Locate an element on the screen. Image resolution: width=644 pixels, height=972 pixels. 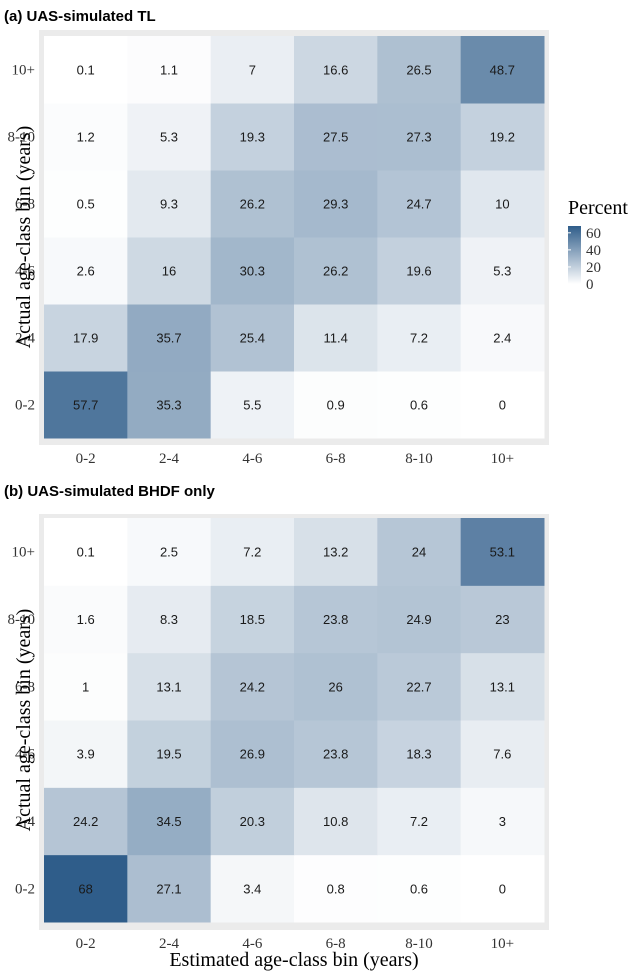
legend-tick-label: 0 is located at coordinates (590, 285).